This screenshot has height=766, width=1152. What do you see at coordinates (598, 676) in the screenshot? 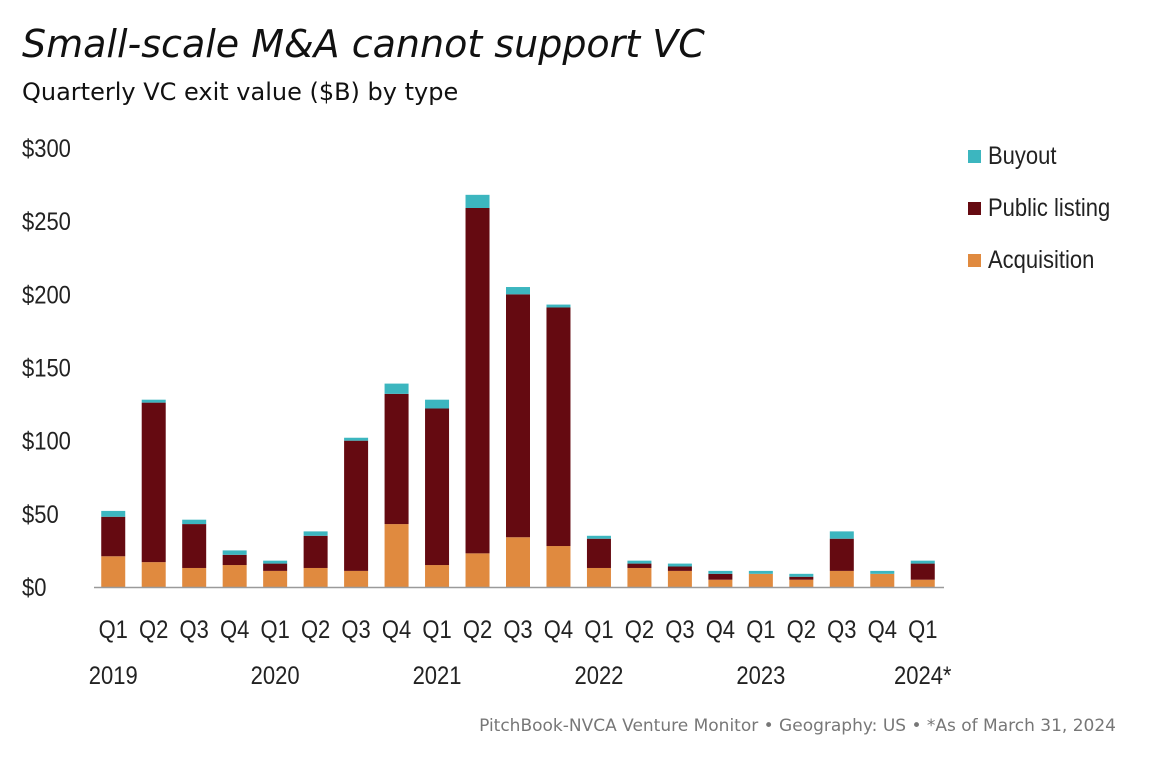
I see `year-label: 2022` at bounding box center [598, 676].